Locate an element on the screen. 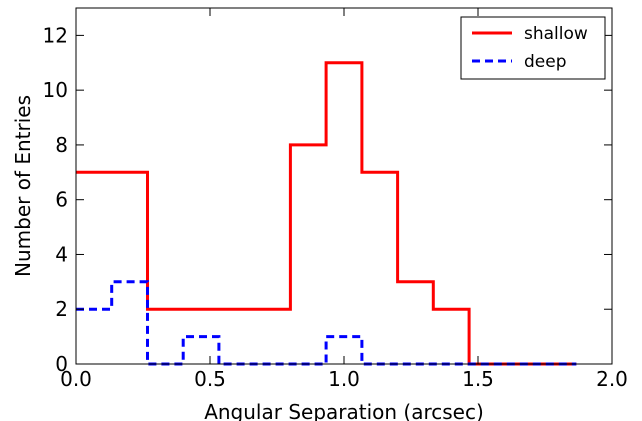  y-tick-label: 10 is located at coordinates (55, 90).